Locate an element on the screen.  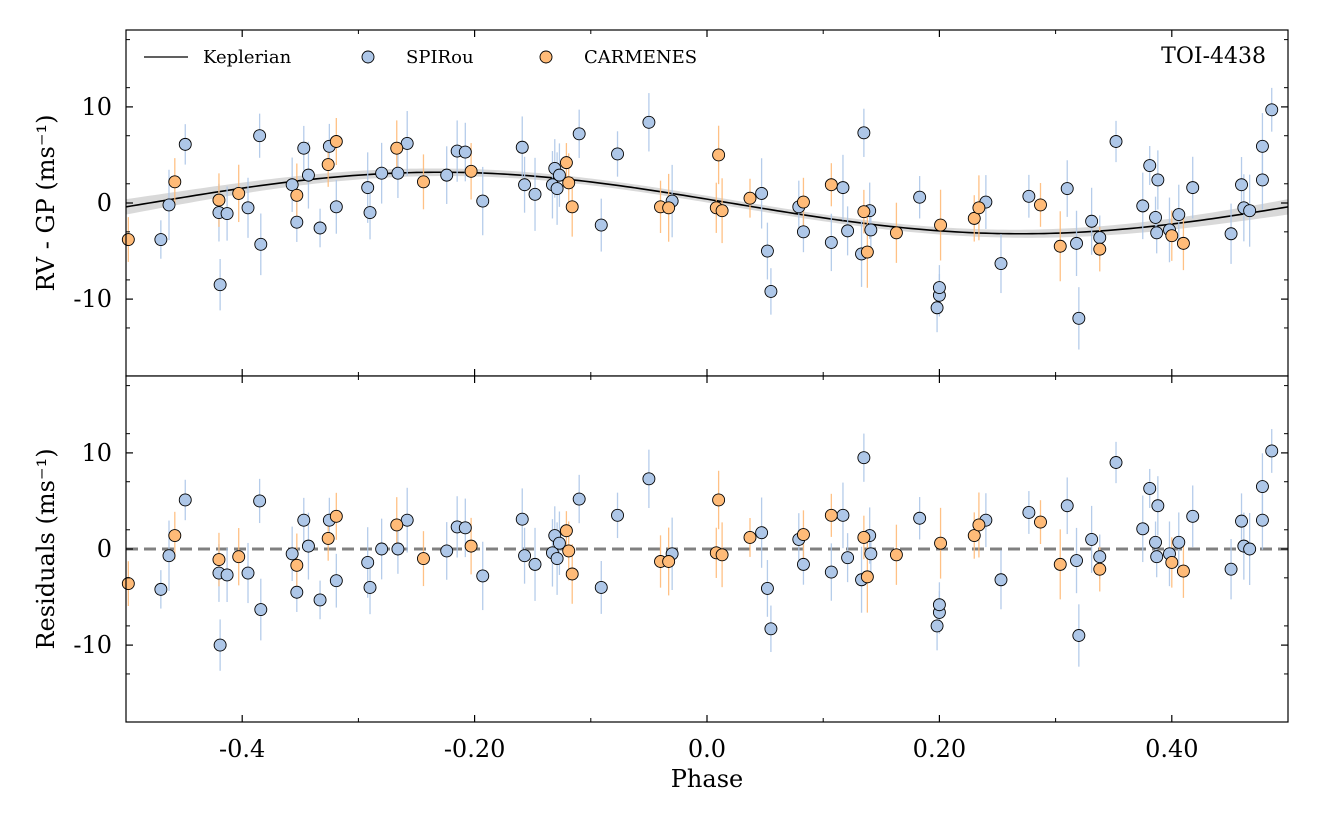
top-model-curve is located at coordinates (707, 203).